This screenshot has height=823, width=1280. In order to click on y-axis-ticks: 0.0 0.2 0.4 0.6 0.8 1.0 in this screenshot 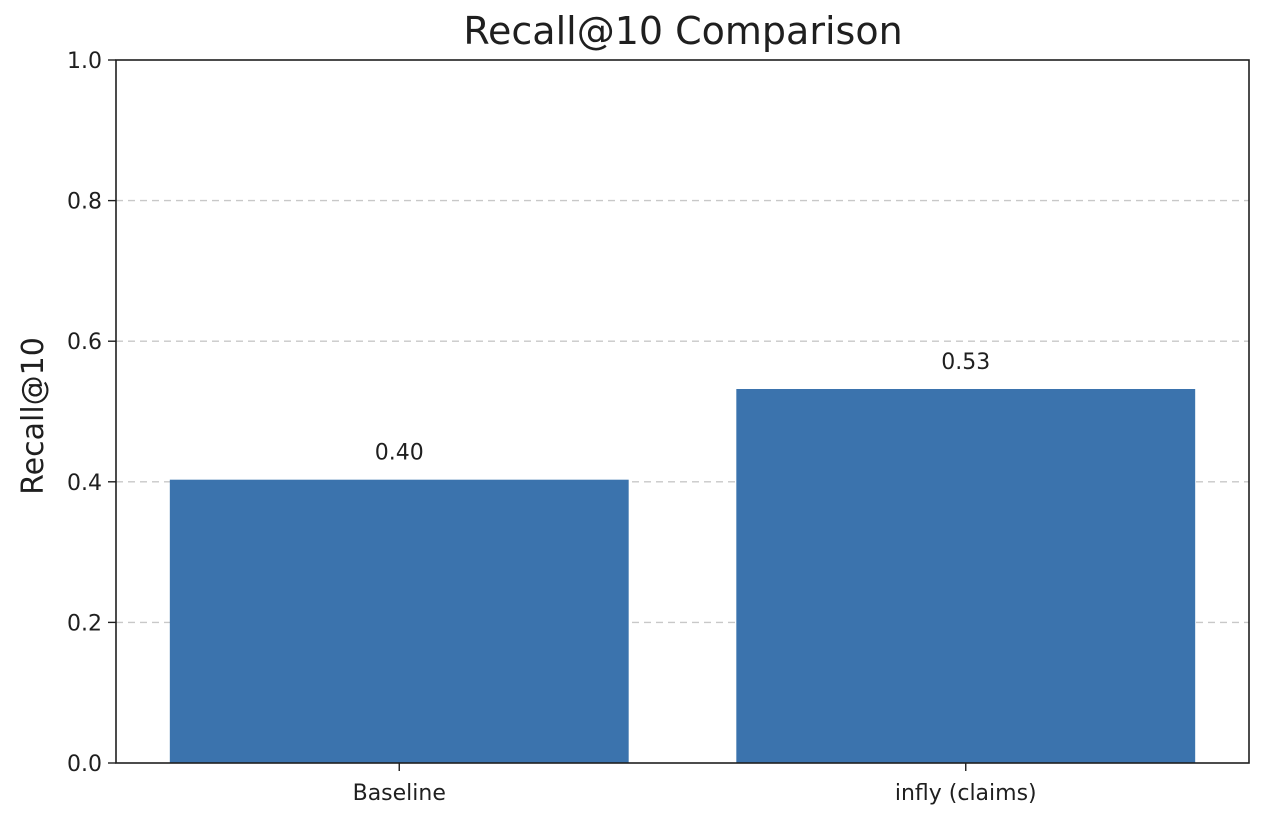, I will do `click(91, 413)`.